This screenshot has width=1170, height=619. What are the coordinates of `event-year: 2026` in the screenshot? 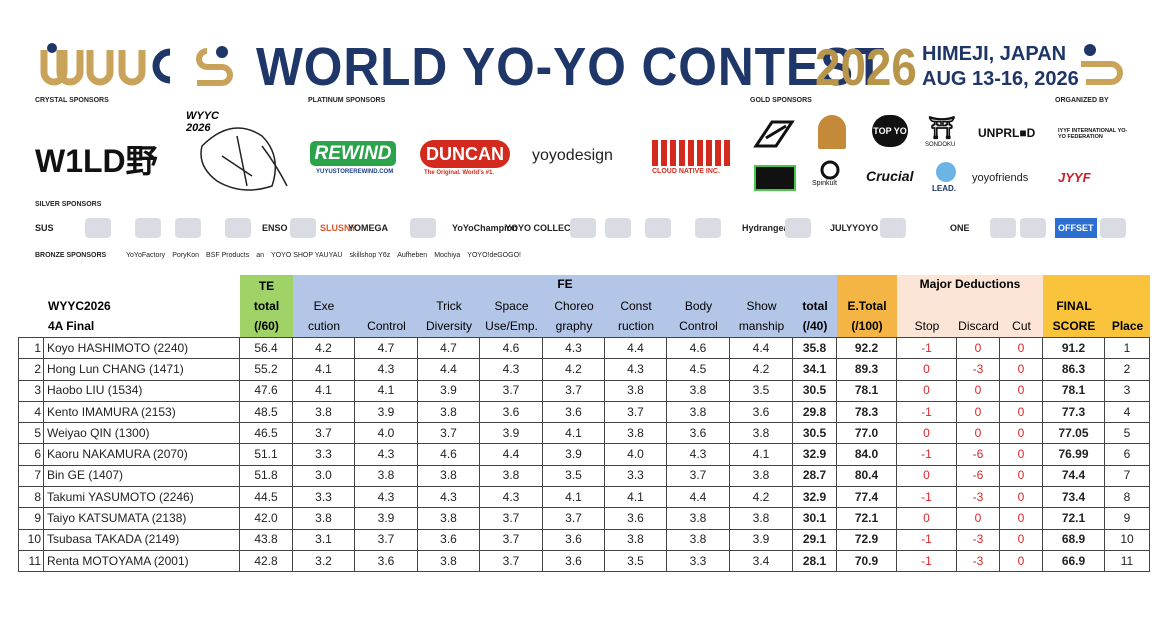 It's located at (866, 68).